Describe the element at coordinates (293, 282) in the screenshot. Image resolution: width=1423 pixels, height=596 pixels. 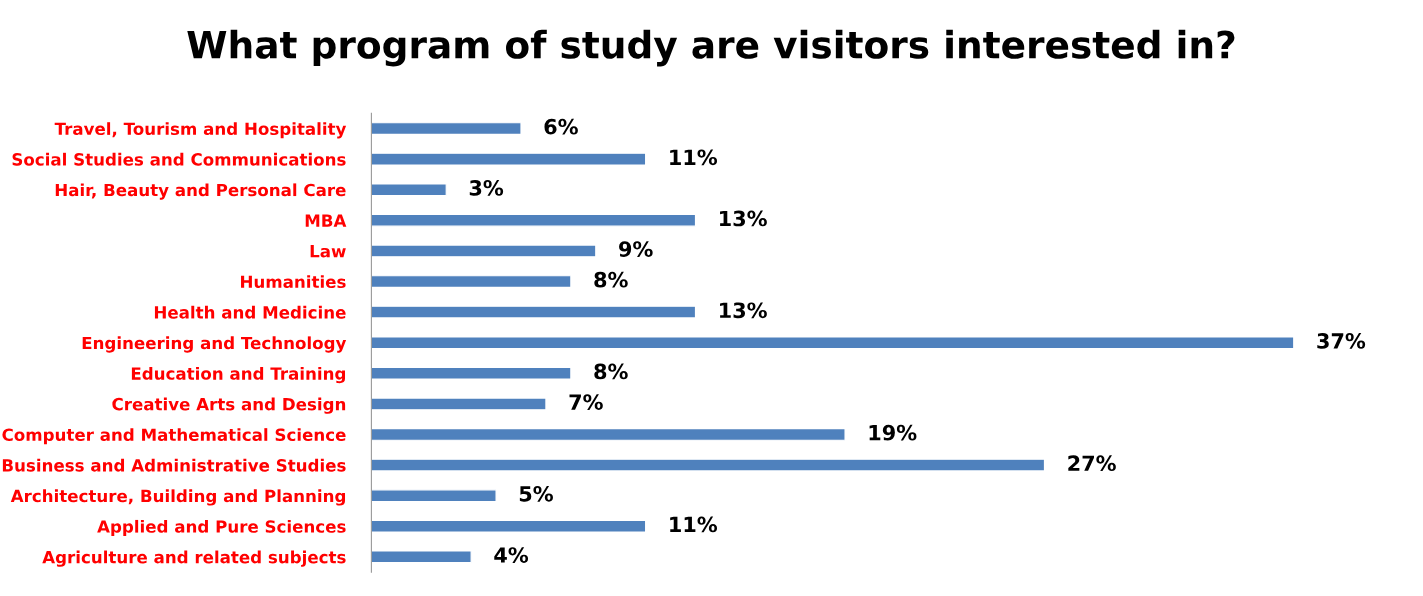
I see `y-tick-label: Humanities` at that location.